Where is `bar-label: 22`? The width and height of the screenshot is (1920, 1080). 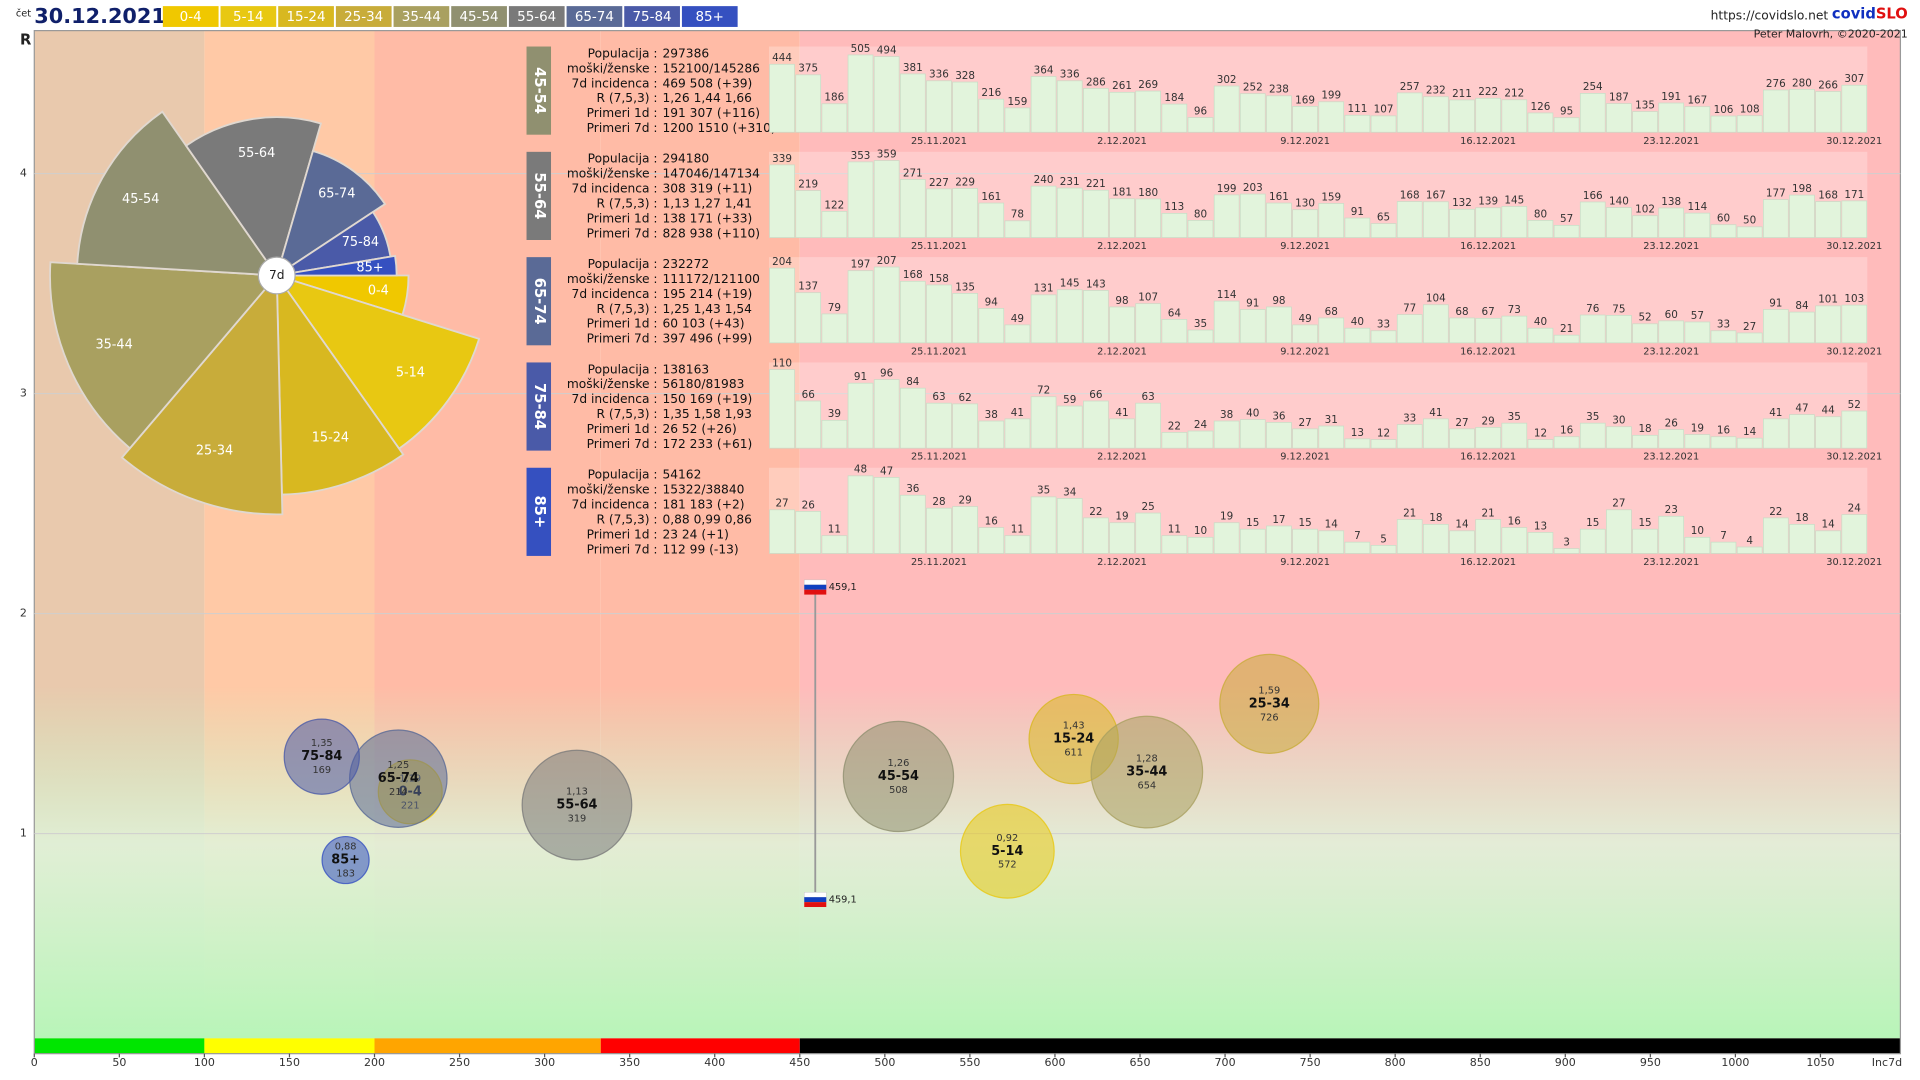
bar-label: 22 is located at coordinates (1775, 512).